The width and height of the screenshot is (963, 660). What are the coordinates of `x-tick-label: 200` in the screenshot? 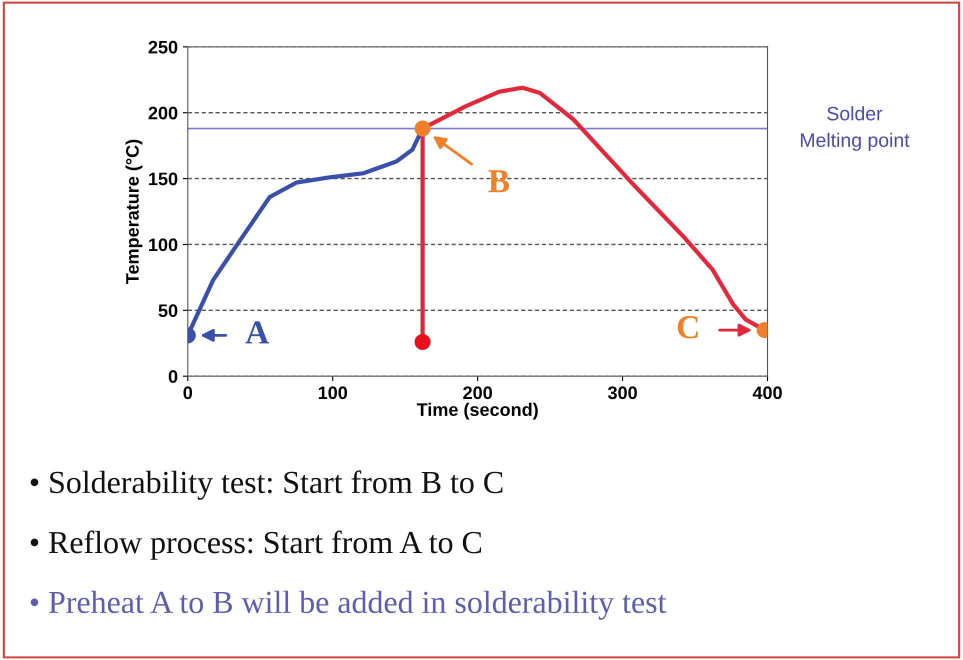 It's located at (477, 393).